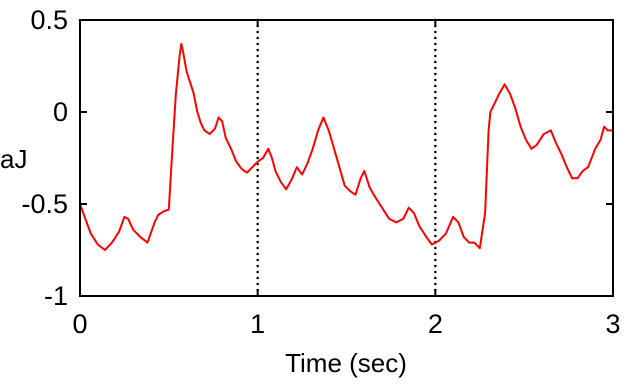 This screenshot has width=634, height=384. I want to click on x-axis-label: Time (sec), so click(346, 363).